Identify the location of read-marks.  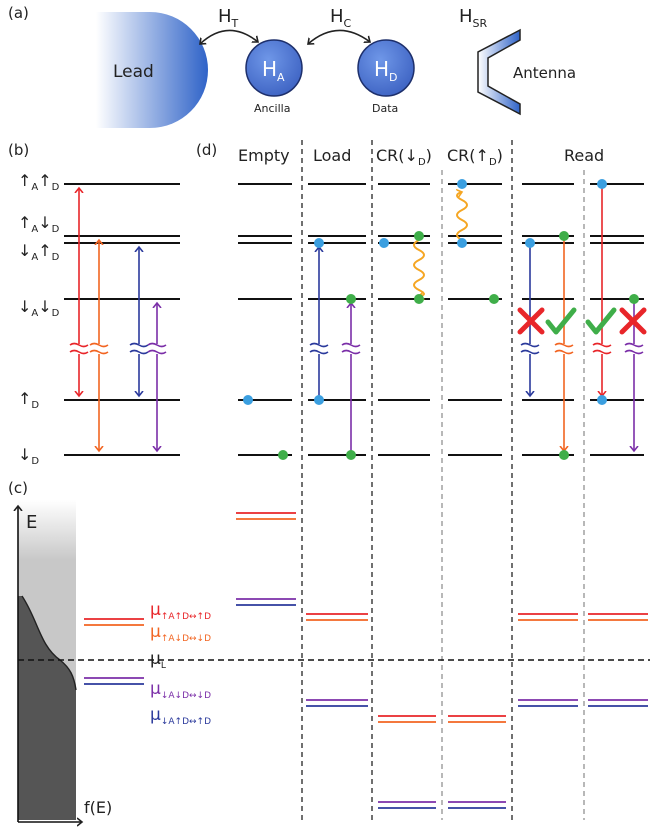
(582, 321).